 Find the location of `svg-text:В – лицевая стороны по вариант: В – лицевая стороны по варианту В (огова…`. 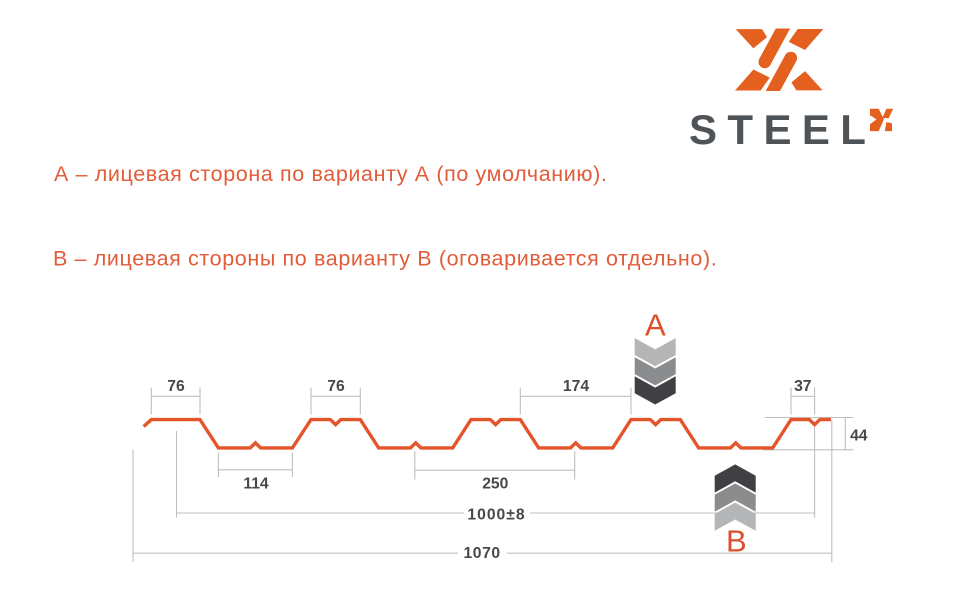

svg-text:В – лицевая стороны по вариант: В – лицевая стороны по варианту В (огова… is located at coordinates (385, 259).